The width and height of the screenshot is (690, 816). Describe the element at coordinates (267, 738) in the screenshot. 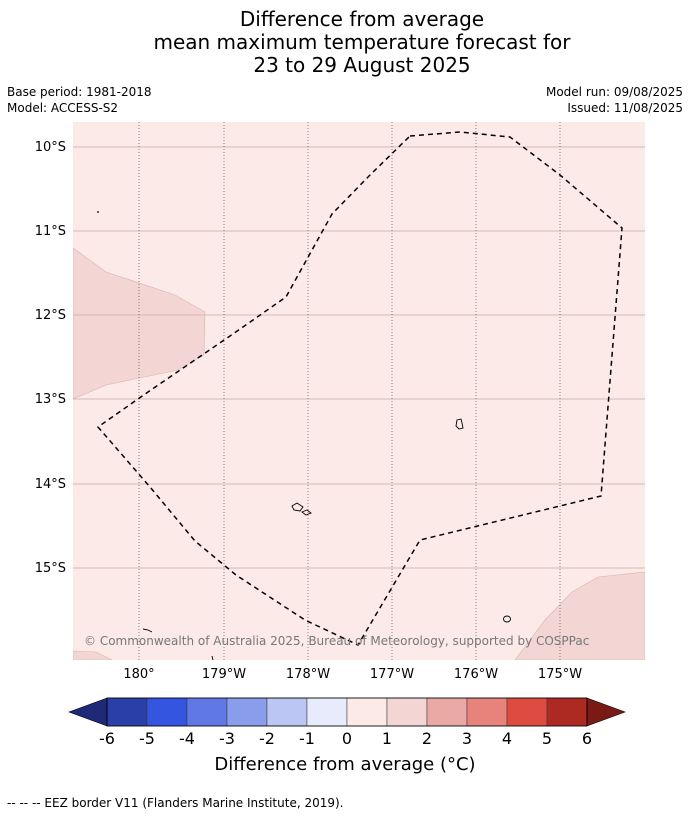

I see `colorbar-tick-label: -2` at that location.